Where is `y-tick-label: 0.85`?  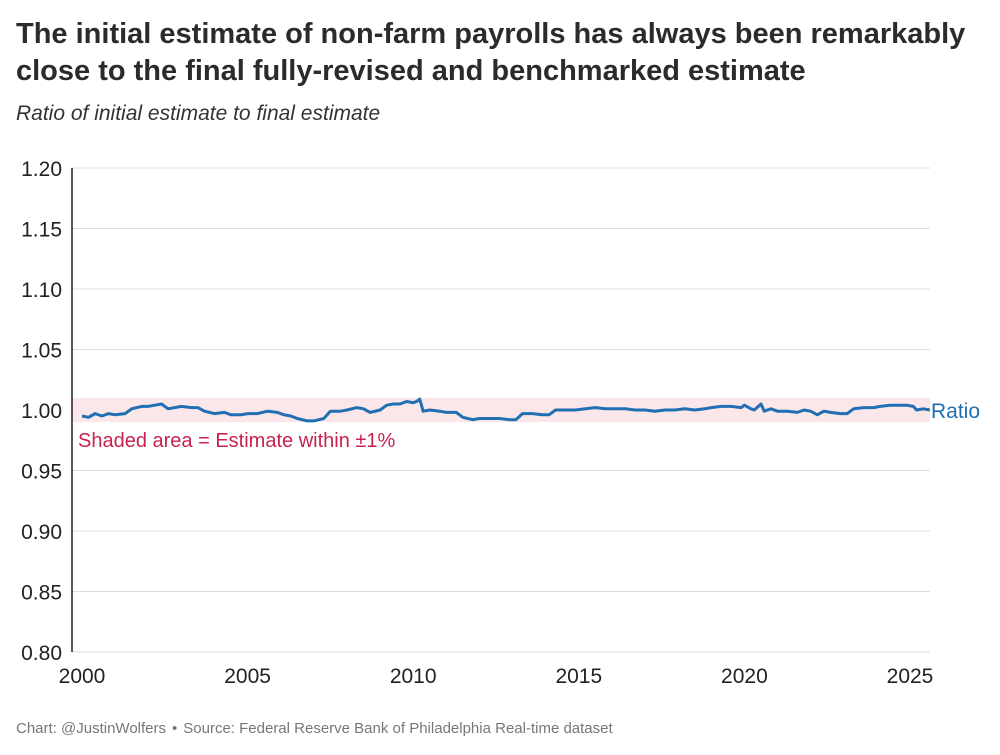 y-tick-label: 0.85 is located at coordinates (41, 593).